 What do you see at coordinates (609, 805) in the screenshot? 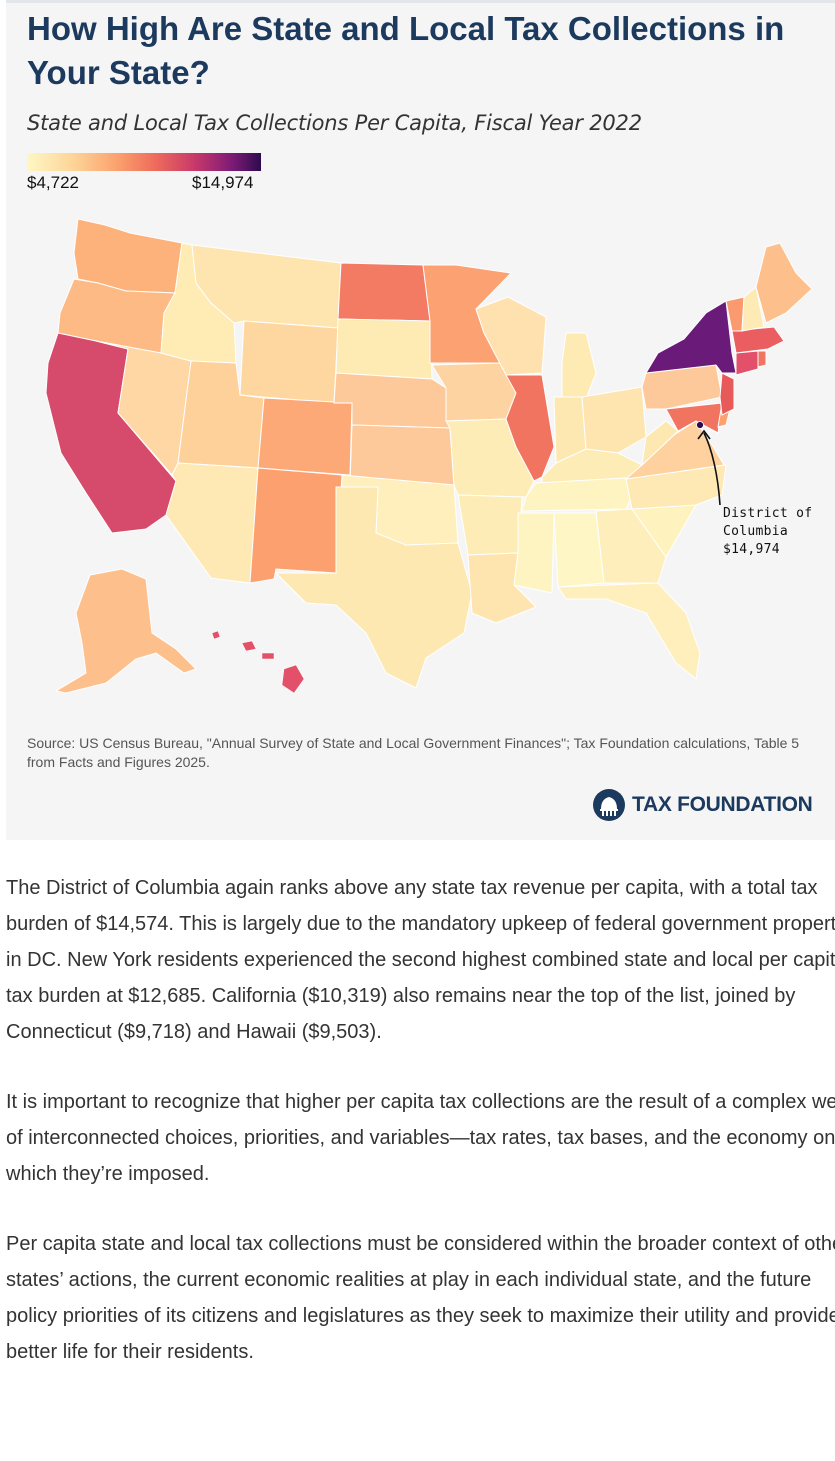
I see `capitol-dome-icon` at bounding box center [609, 805].